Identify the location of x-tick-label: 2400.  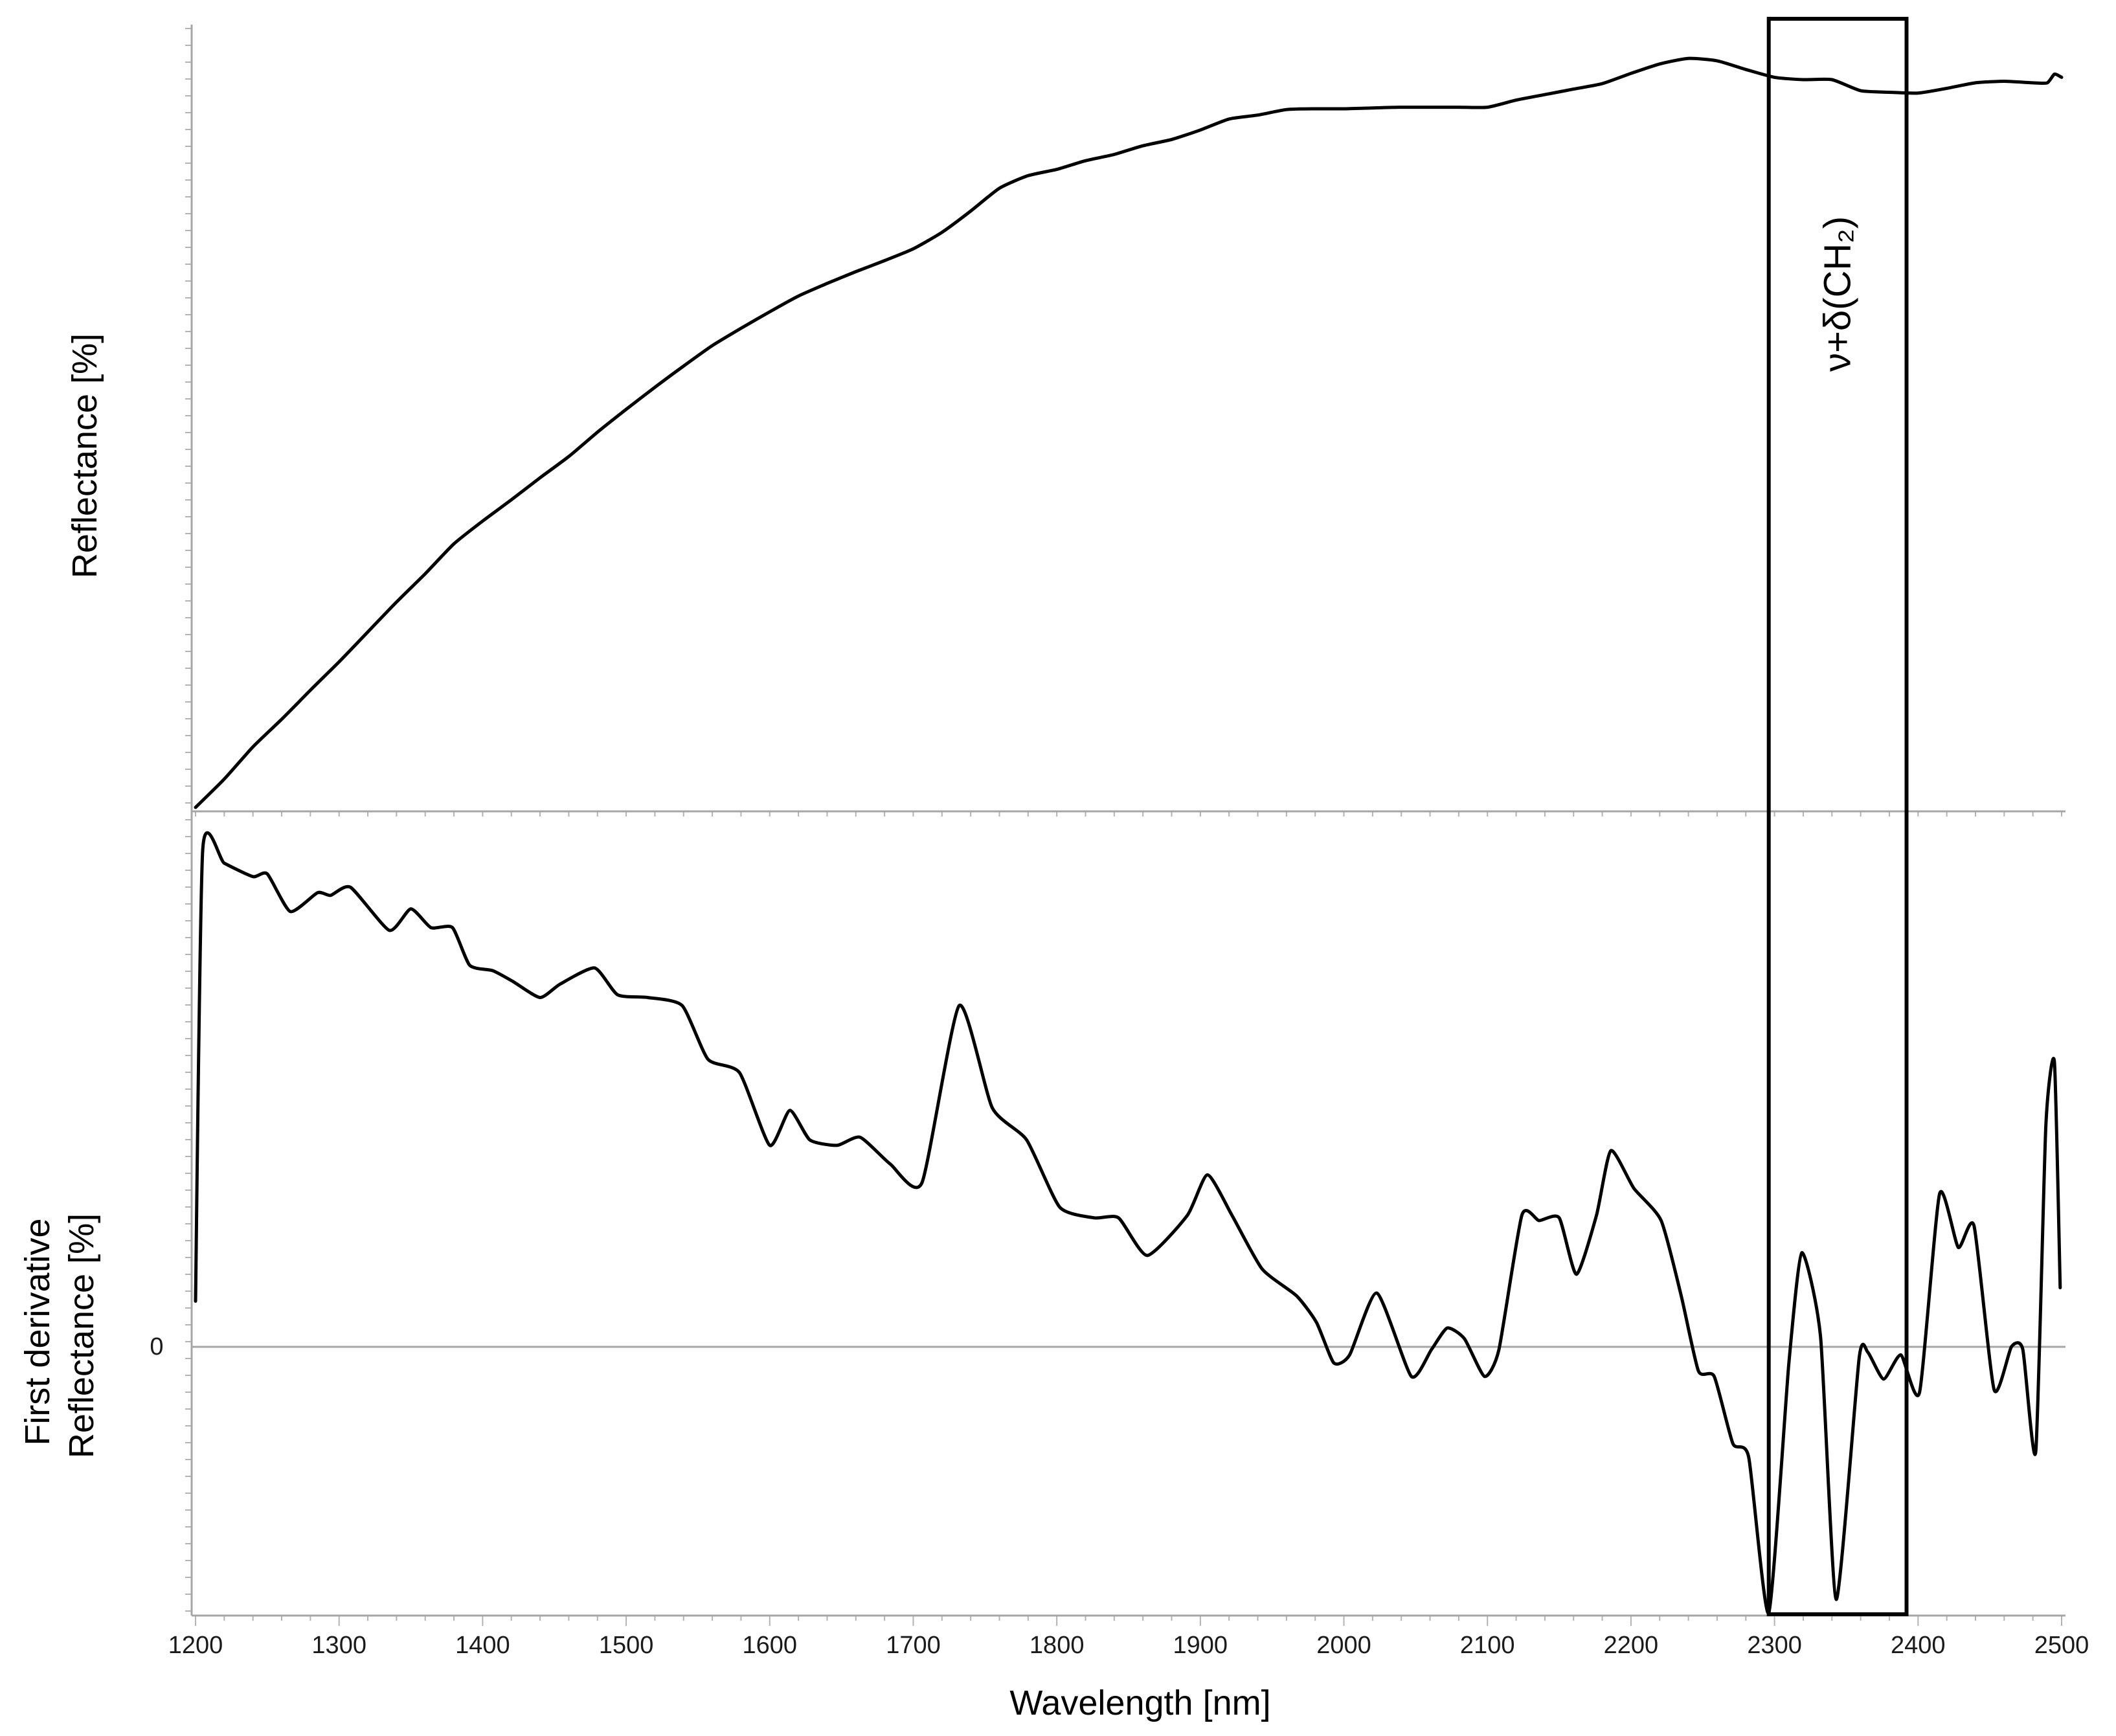
(1919, 1645).